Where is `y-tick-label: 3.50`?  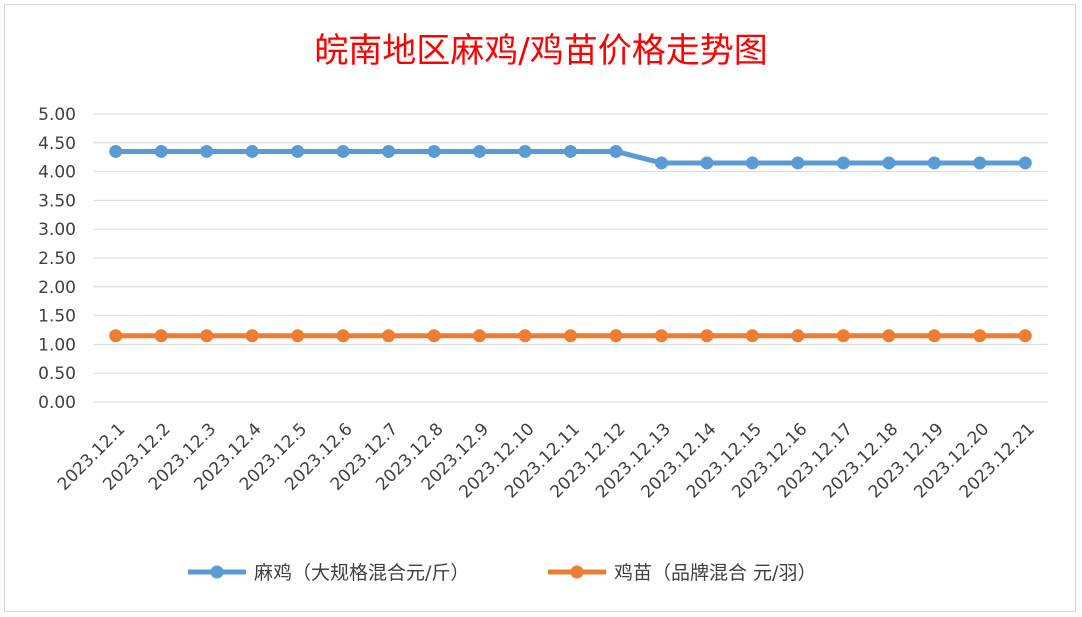
y-tick-label: 3.50 is located at coordinates (57, 201).